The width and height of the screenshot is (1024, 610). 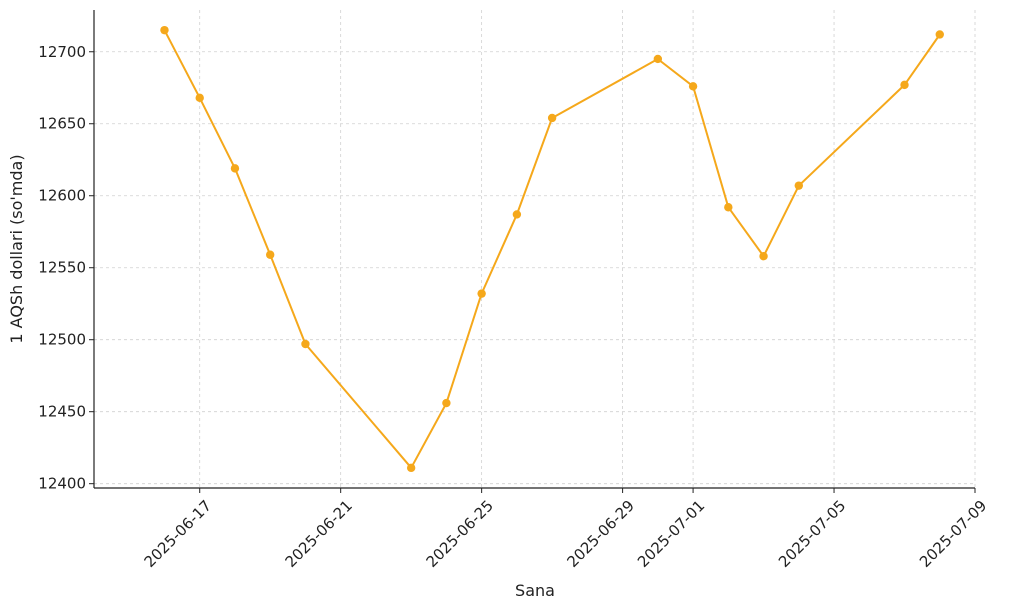 What do you see at coordinates (535, 590) in the screenshot?
I see `x-axis-label: Sana` at bounding box center [535, 590].